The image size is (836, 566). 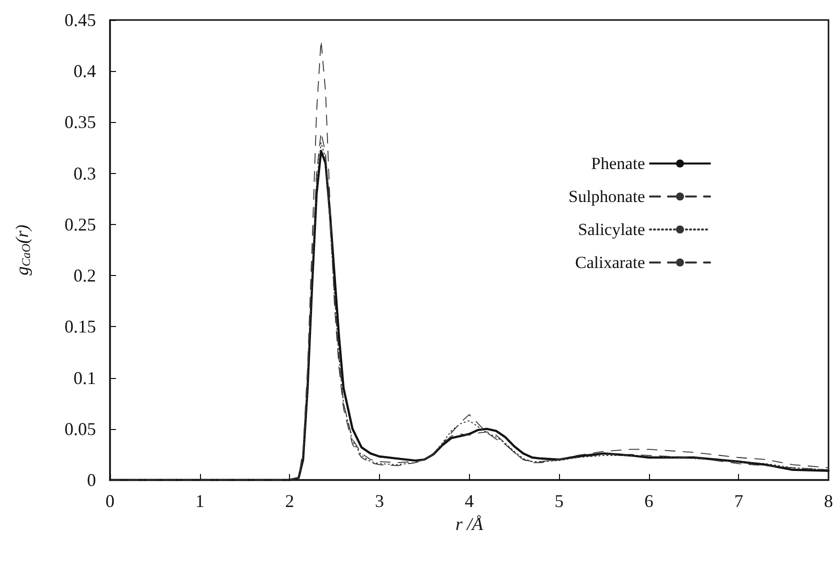 I want to click on y-tick-label: 0.45, so click(x=80, y=20).